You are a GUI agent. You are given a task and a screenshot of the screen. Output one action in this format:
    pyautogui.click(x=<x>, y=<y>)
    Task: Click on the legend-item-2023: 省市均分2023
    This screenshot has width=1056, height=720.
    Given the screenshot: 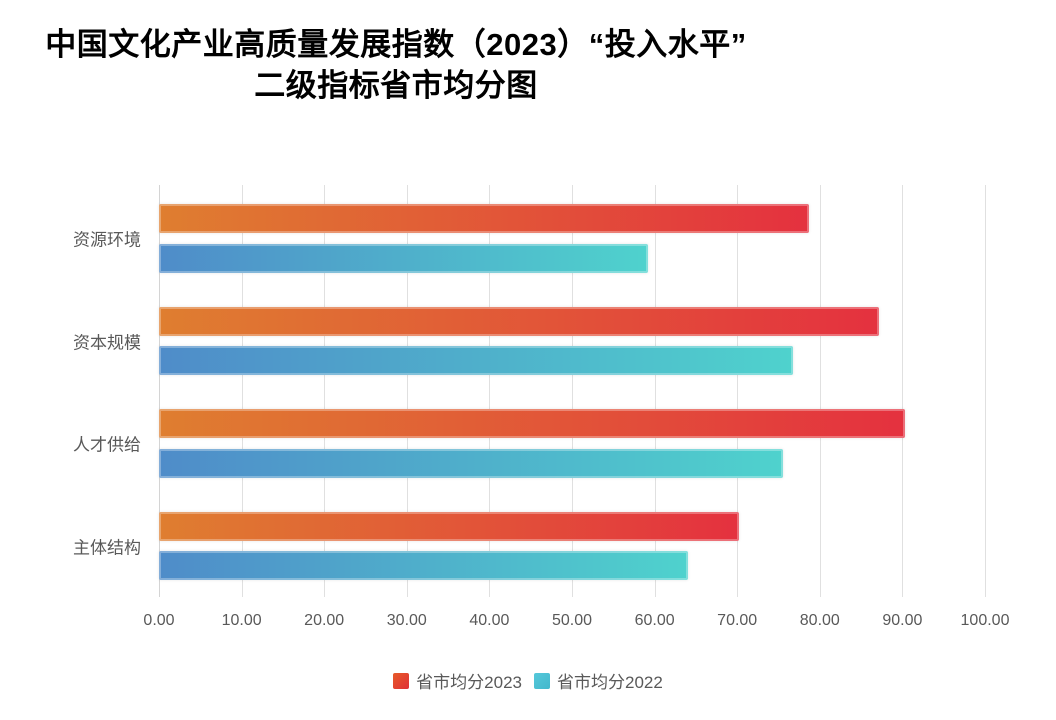 What is the action you would take?
    pyautogui.click(x=457, y=680)
    